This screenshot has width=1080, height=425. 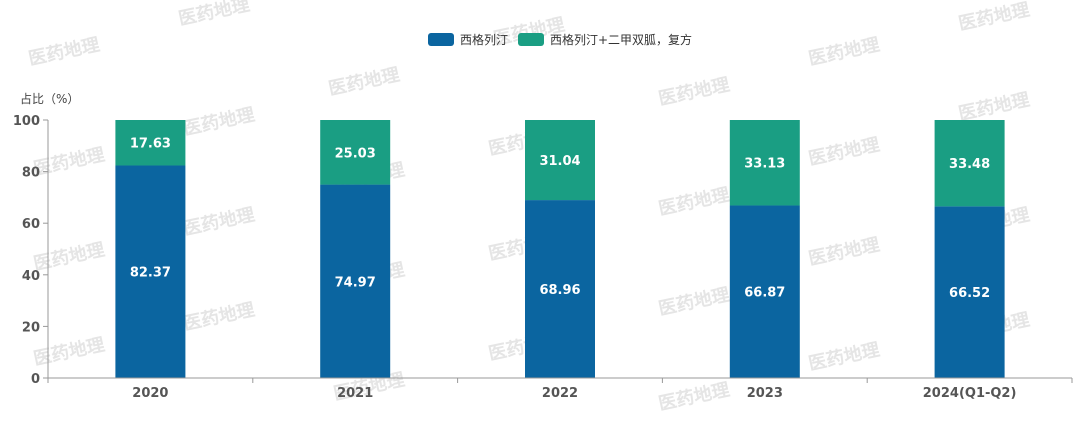 I want to click on y-tick-label: 80, so click(x=31, y=173).